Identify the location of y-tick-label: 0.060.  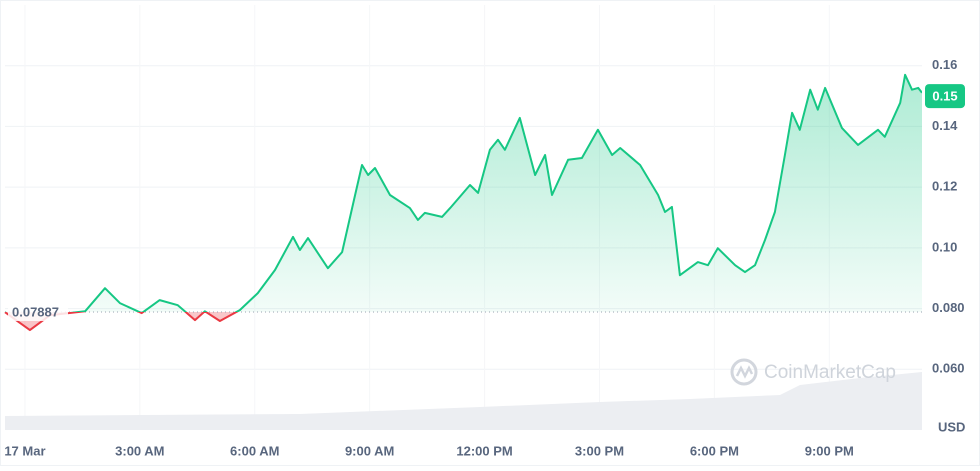
(948, 368).